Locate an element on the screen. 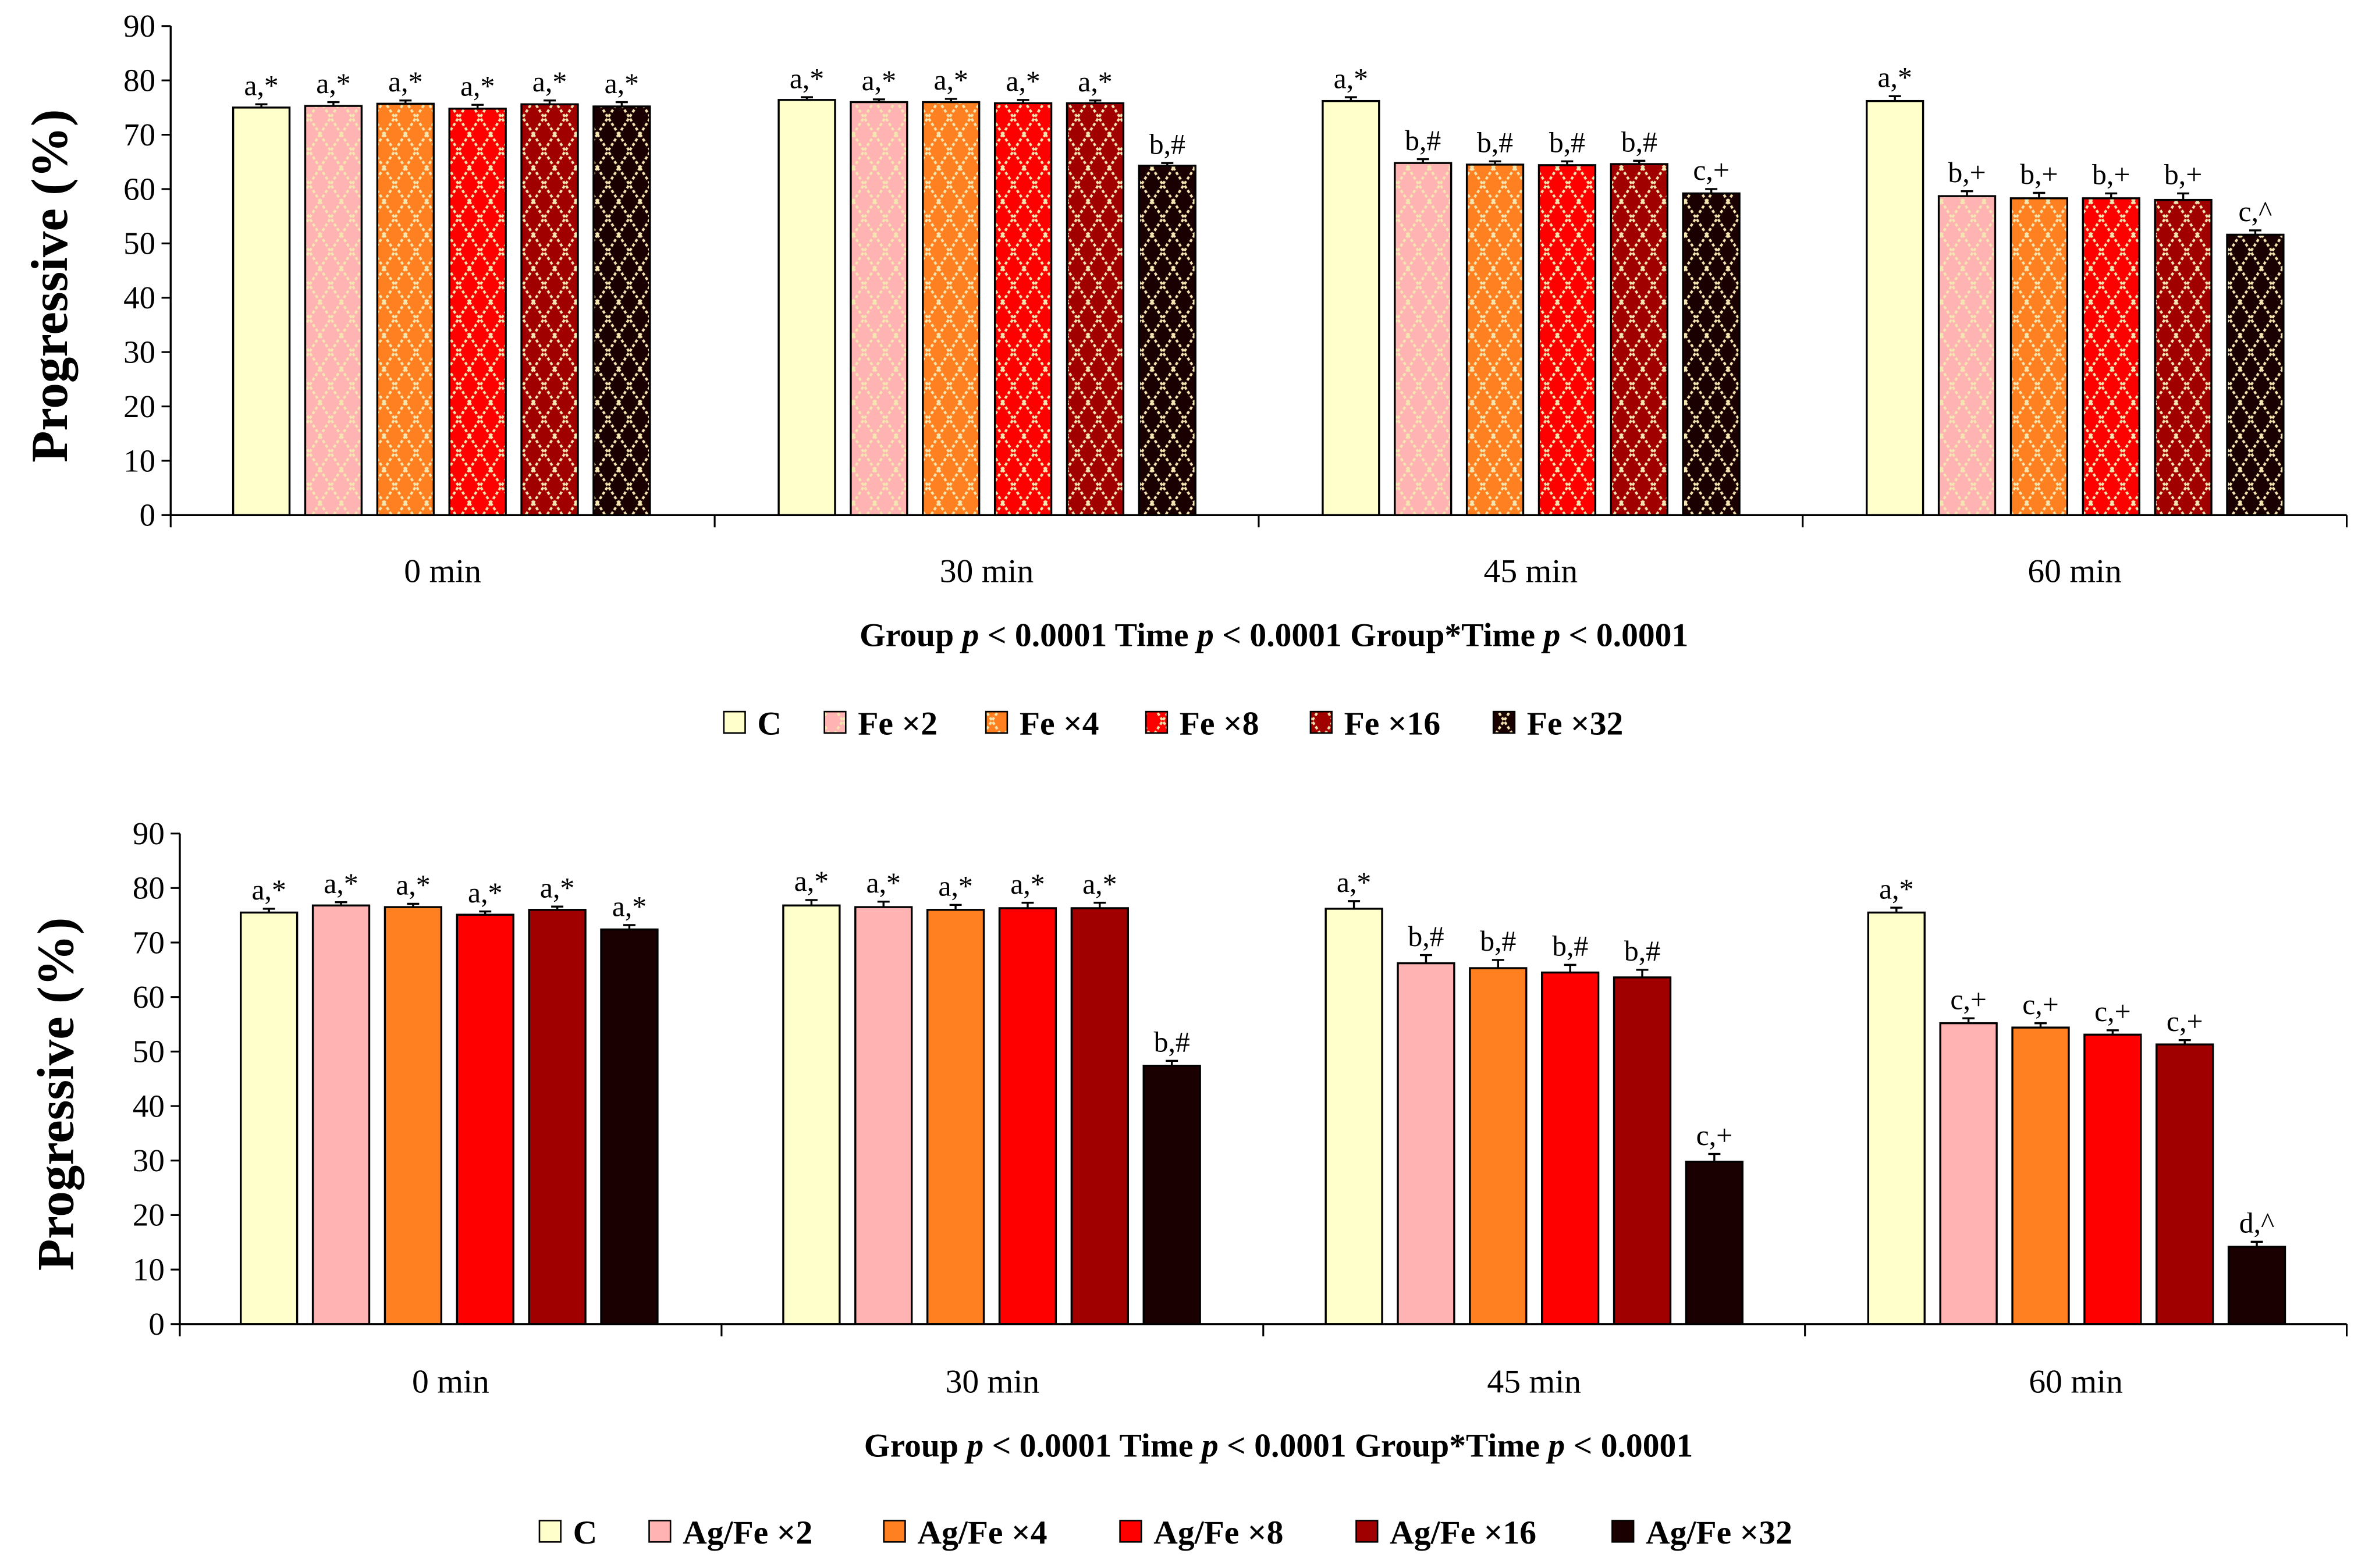 Image resolution: width=2365 pixels, height=1568 pixels. footnote-segment: < 0.0001 Group*Time is located at coordinates (1384, 1446).